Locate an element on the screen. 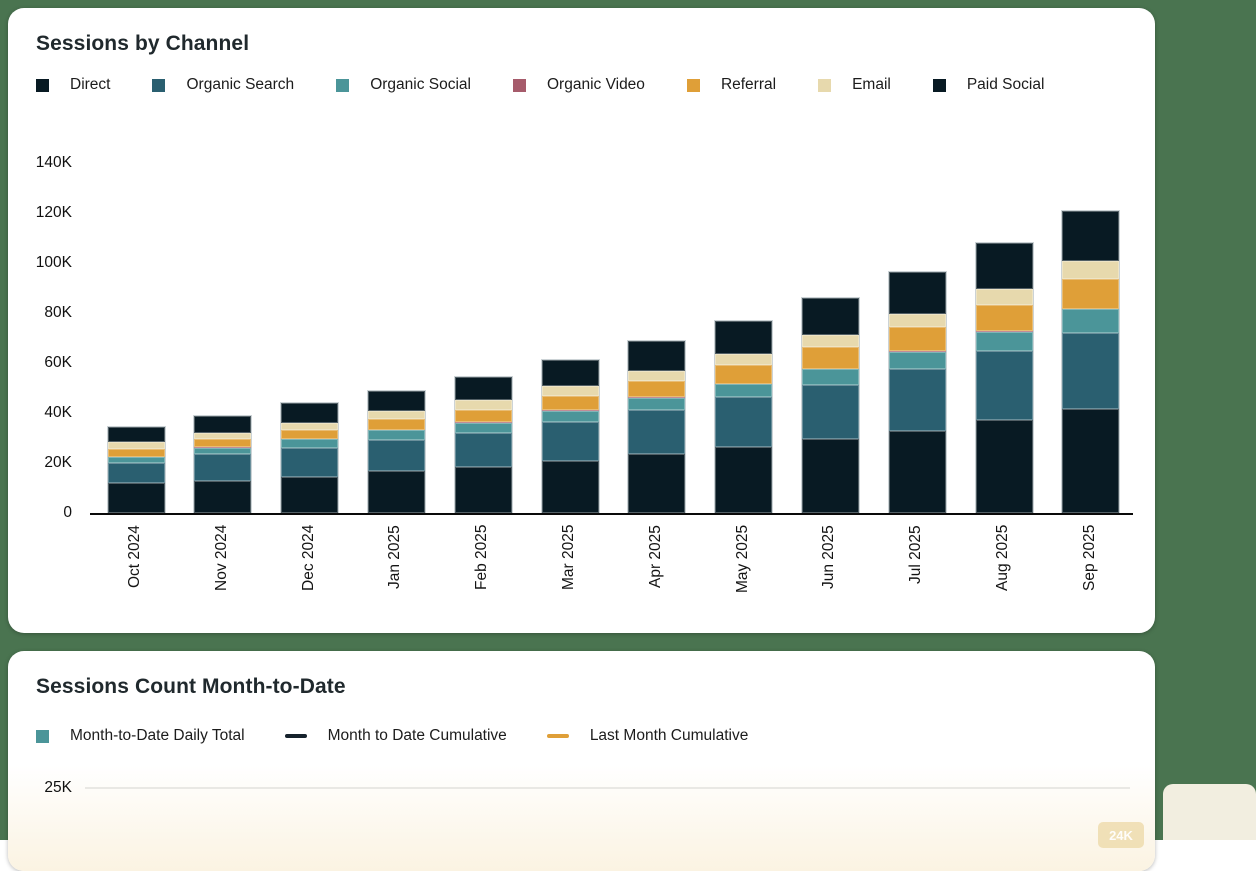 Image resolution: width=1256 pixels, height=871 pixels. stacked-bar-aug-2025 is located at coordinates (1004, 378).